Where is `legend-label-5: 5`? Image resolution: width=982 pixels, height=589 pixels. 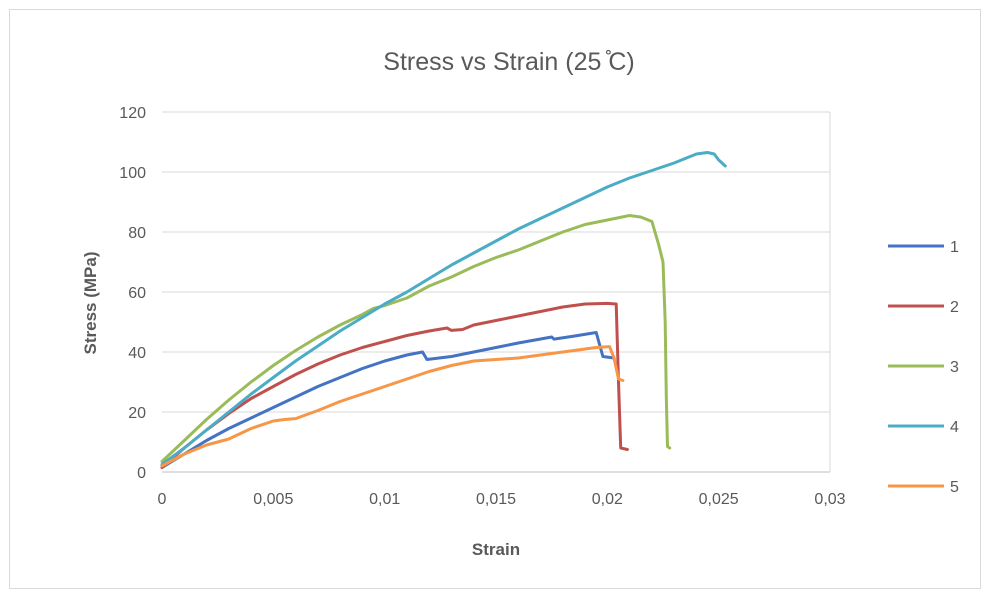
legend-label-5: 5 is located at coordinates (954, 487).